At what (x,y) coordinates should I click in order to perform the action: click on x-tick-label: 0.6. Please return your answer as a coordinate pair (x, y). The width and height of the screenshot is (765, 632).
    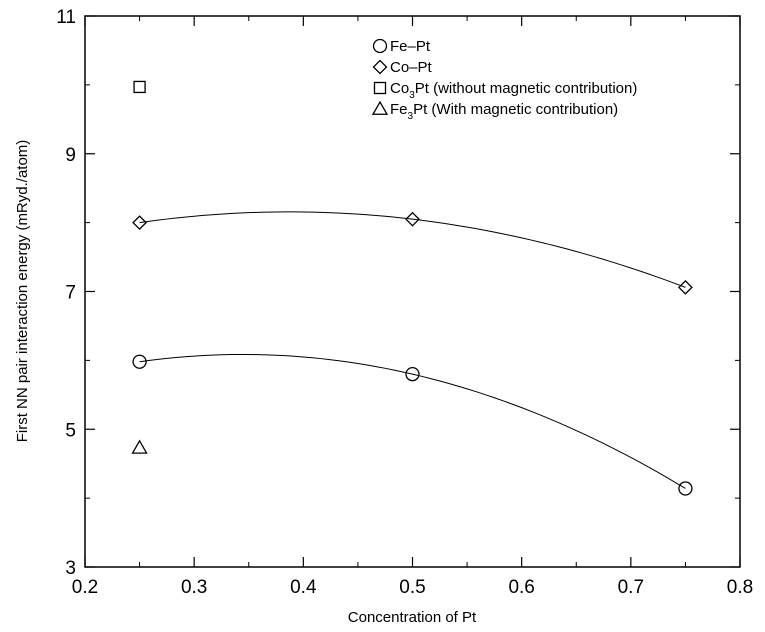
    Looking at the image, I should click on (521, 587).